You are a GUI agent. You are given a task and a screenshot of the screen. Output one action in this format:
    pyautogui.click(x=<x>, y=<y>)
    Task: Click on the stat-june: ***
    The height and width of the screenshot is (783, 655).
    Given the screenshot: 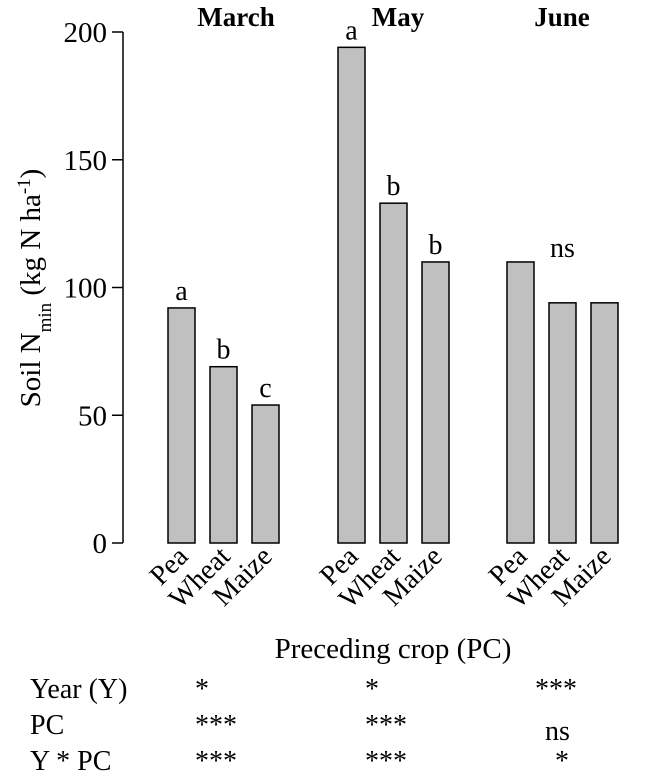 What is the action you would take?
    pyautogui.click(x=556, y=689)
    